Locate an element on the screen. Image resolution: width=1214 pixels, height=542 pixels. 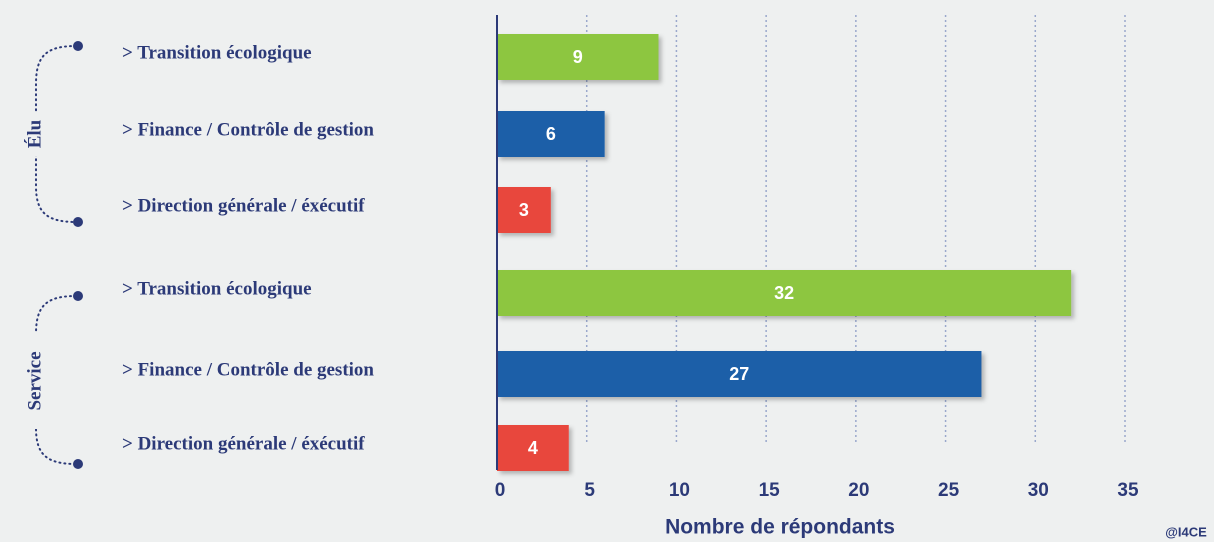
value-label: 9 is located at coordinates (578, 57).